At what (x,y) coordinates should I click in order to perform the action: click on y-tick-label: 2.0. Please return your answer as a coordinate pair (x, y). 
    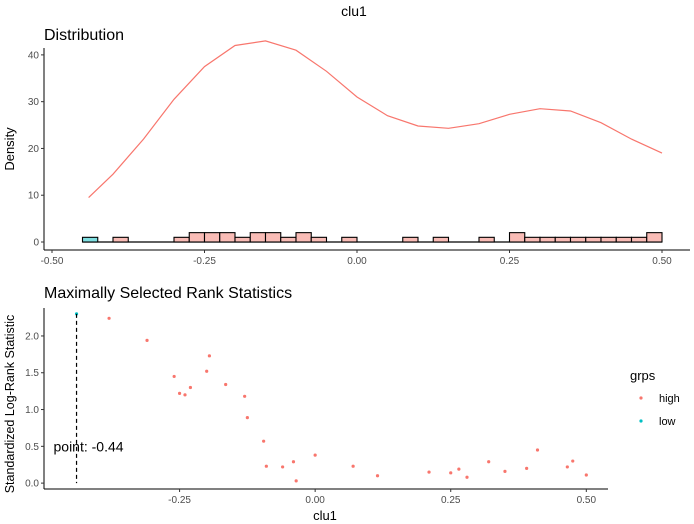
    Looking at the image, I should click on (32, 336).